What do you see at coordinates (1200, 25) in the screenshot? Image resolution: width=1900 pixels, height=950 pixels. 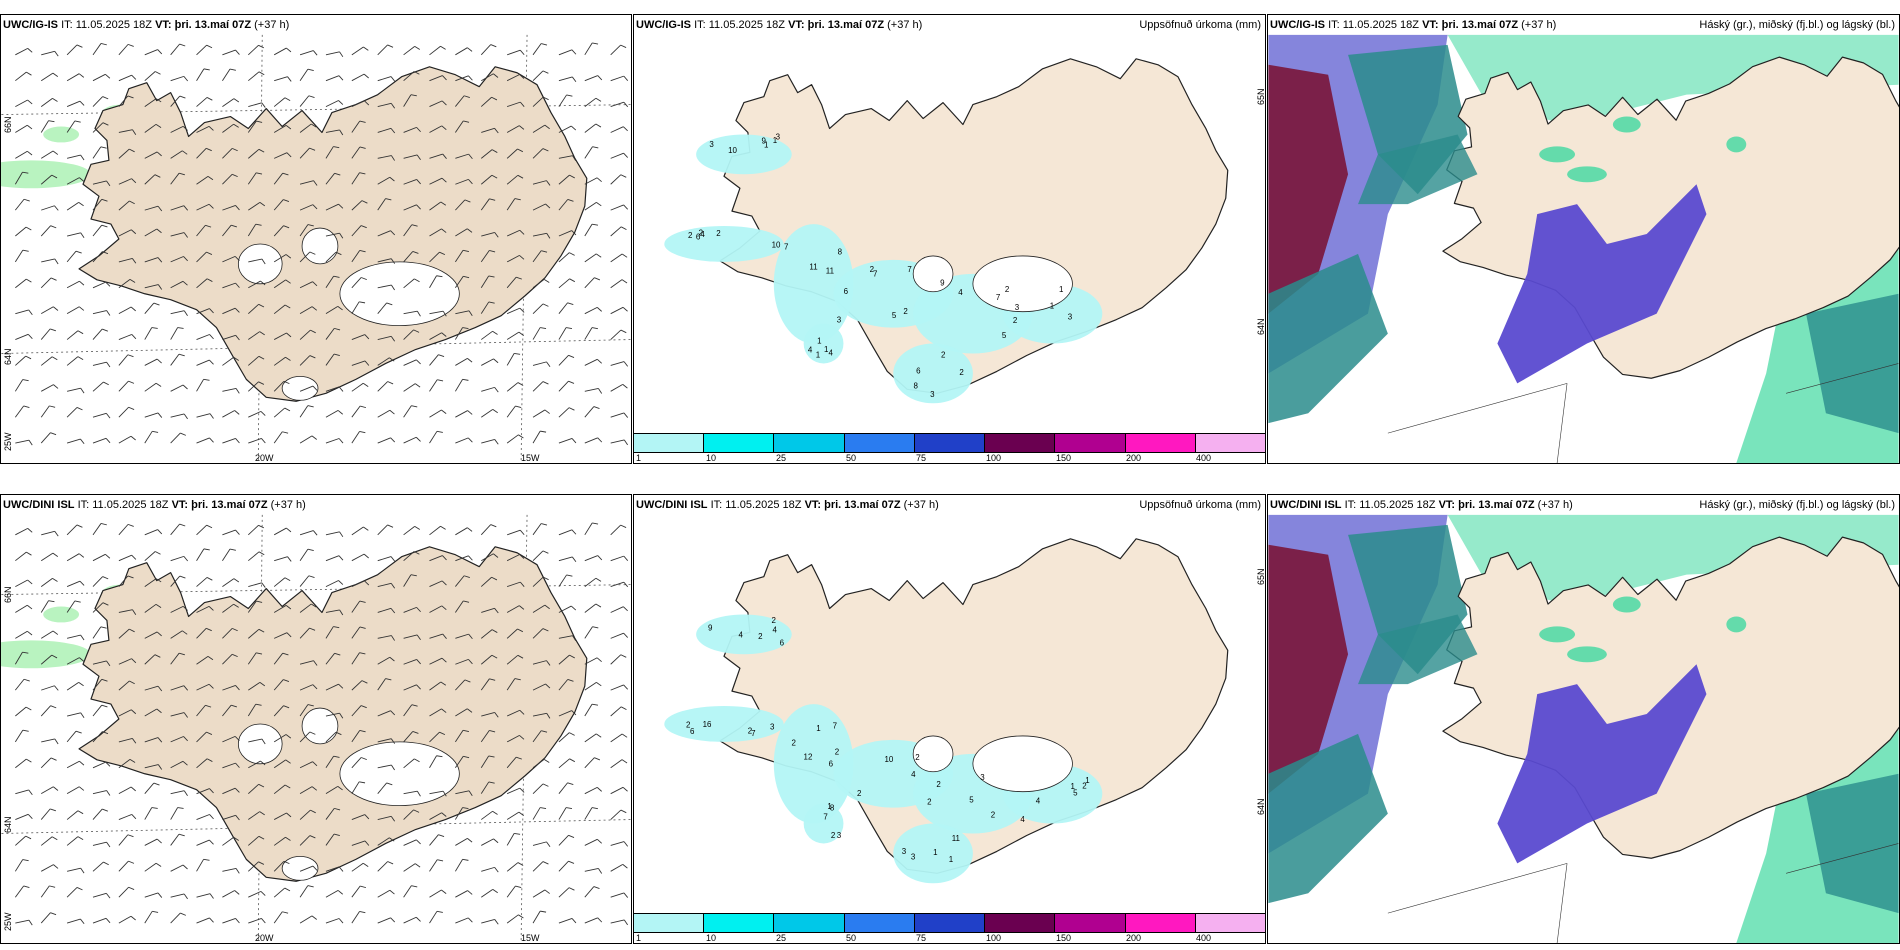 I see `panel-title: Uppsöfnuð úrkoma (mm)` at bounding box center [1200, 25].